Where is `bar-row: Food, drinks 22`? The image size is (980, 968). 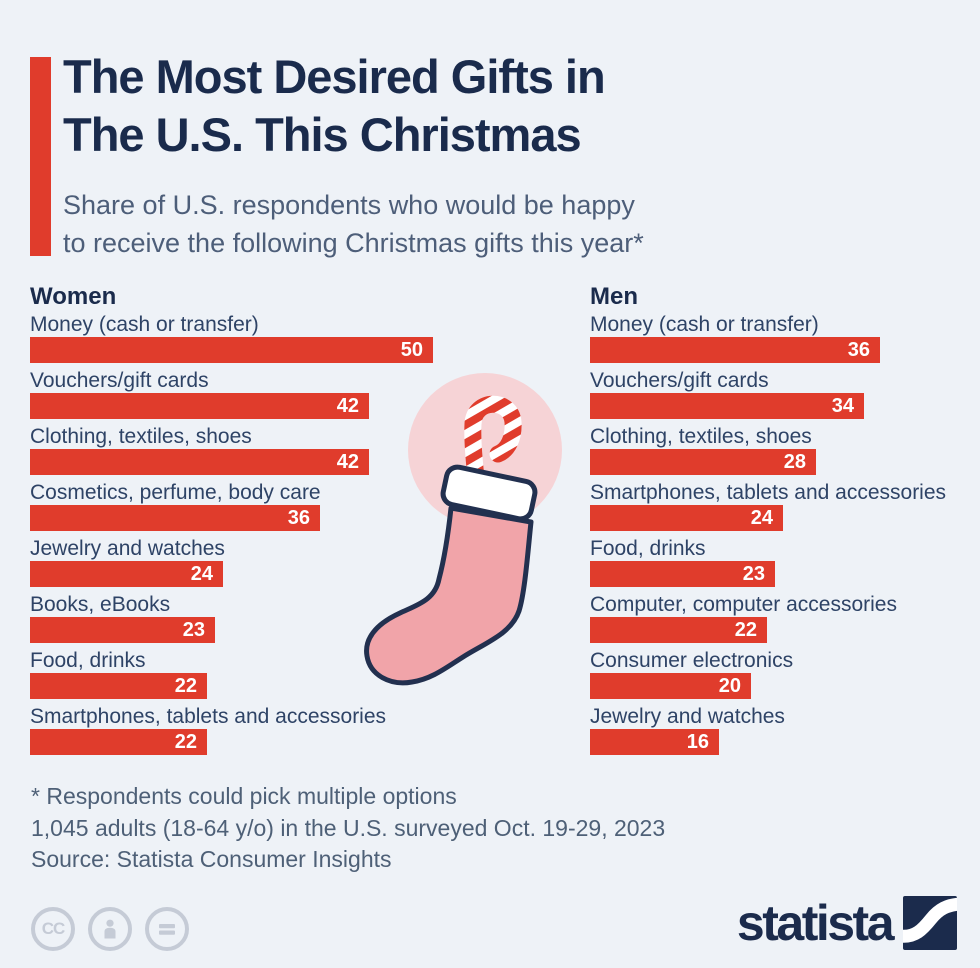 bar-row: Food, drinks 22 is located at coordinates (250, 674).